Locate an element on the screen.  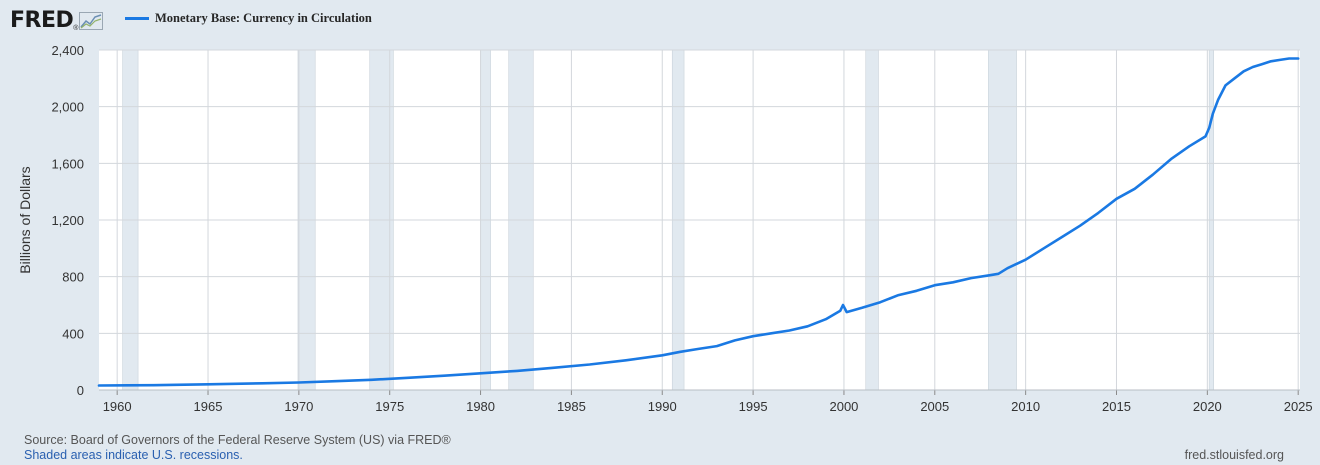
x-tick-label: 1960 is located at coordinates (117, 406).